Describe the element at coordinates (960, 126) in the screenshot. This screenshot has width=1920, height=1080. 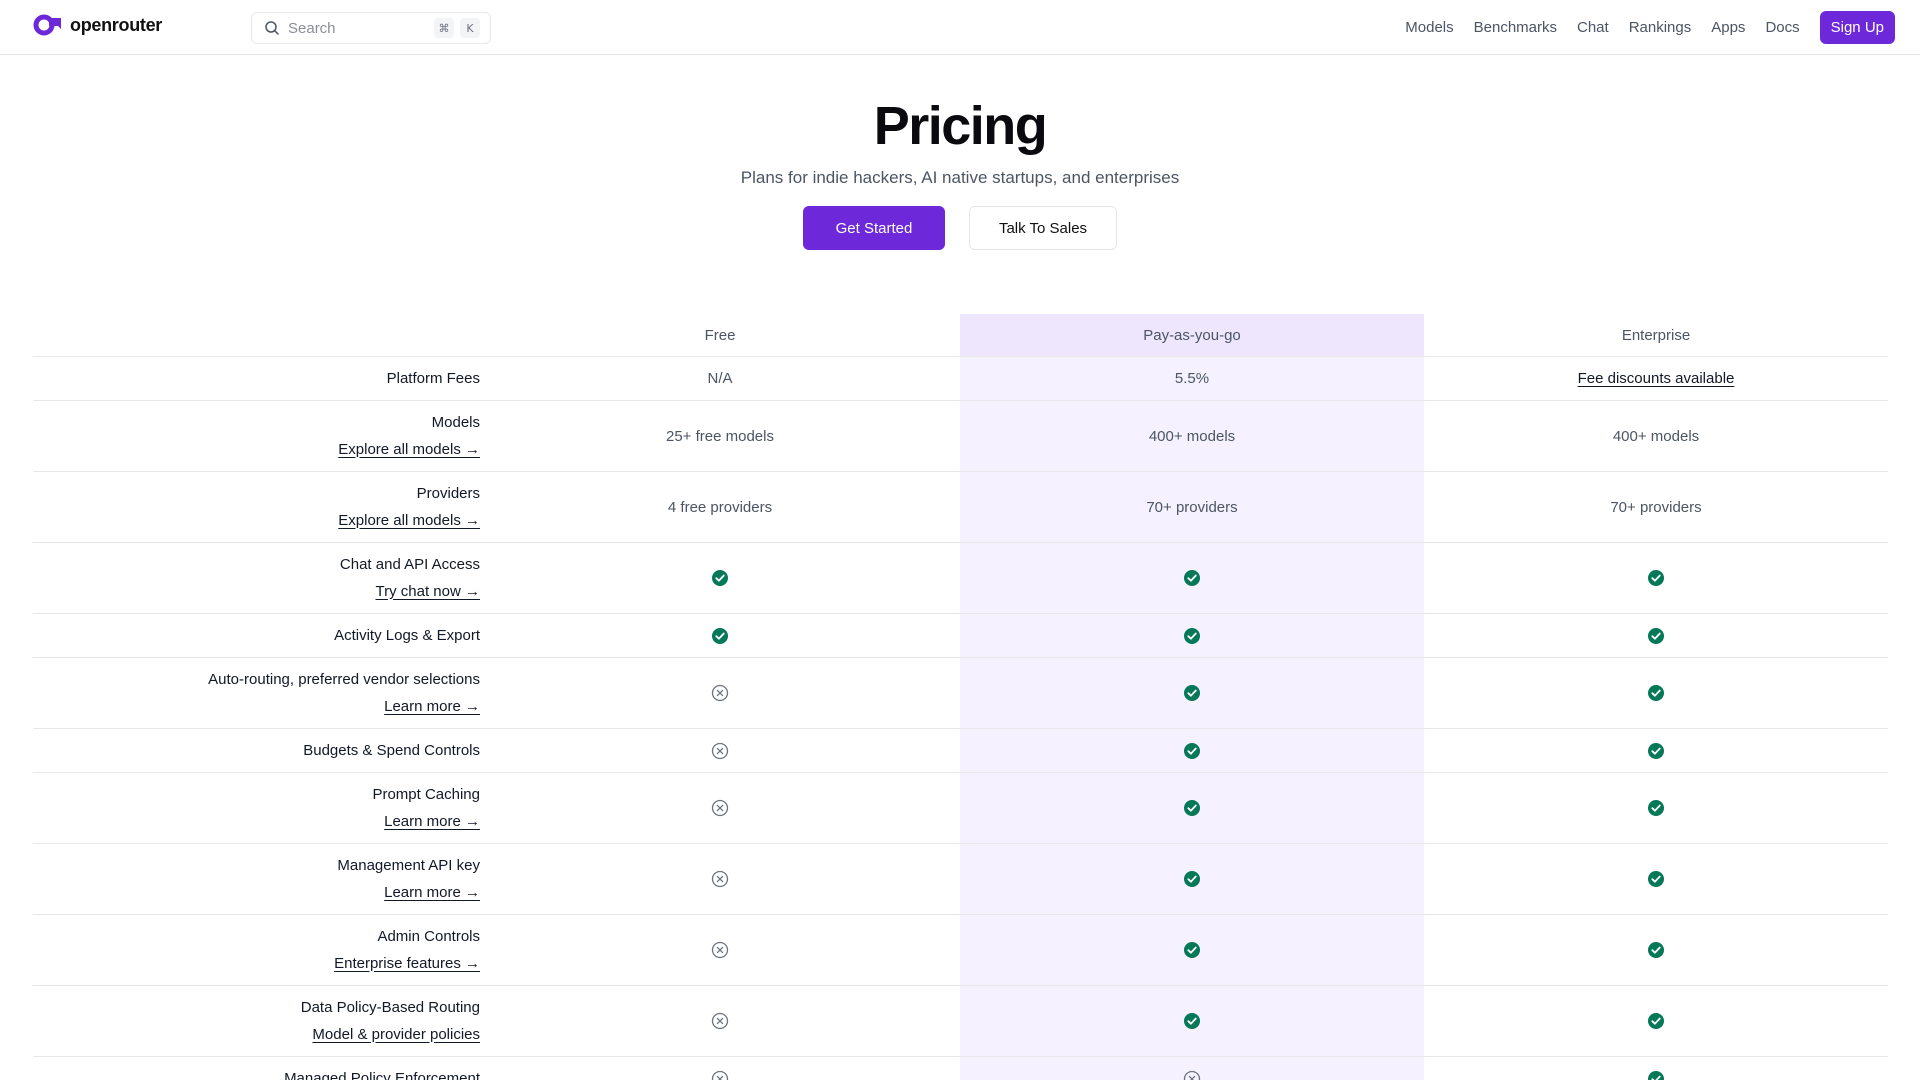
I see `page-title: Pricing` at that location.